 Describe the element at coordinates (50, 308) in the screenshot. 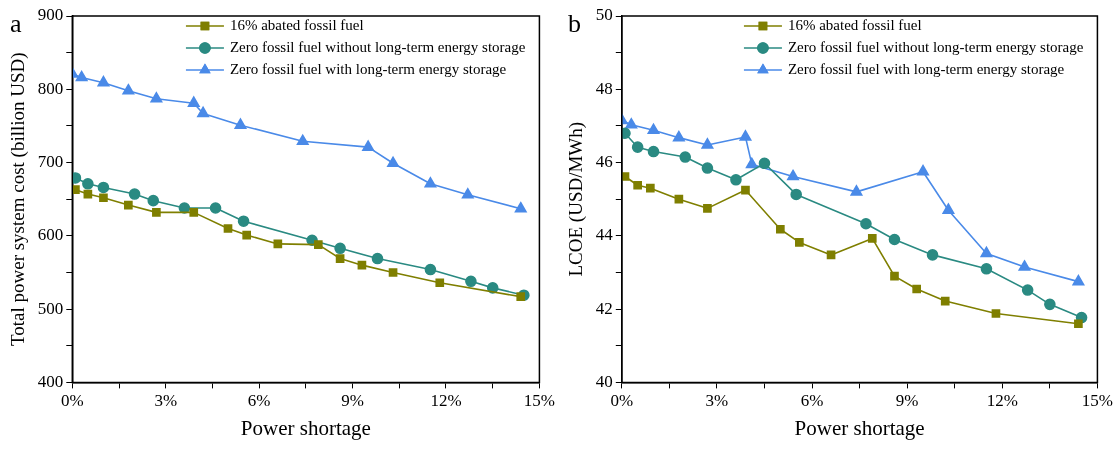

I see `y-tick-label: 500` at that location.